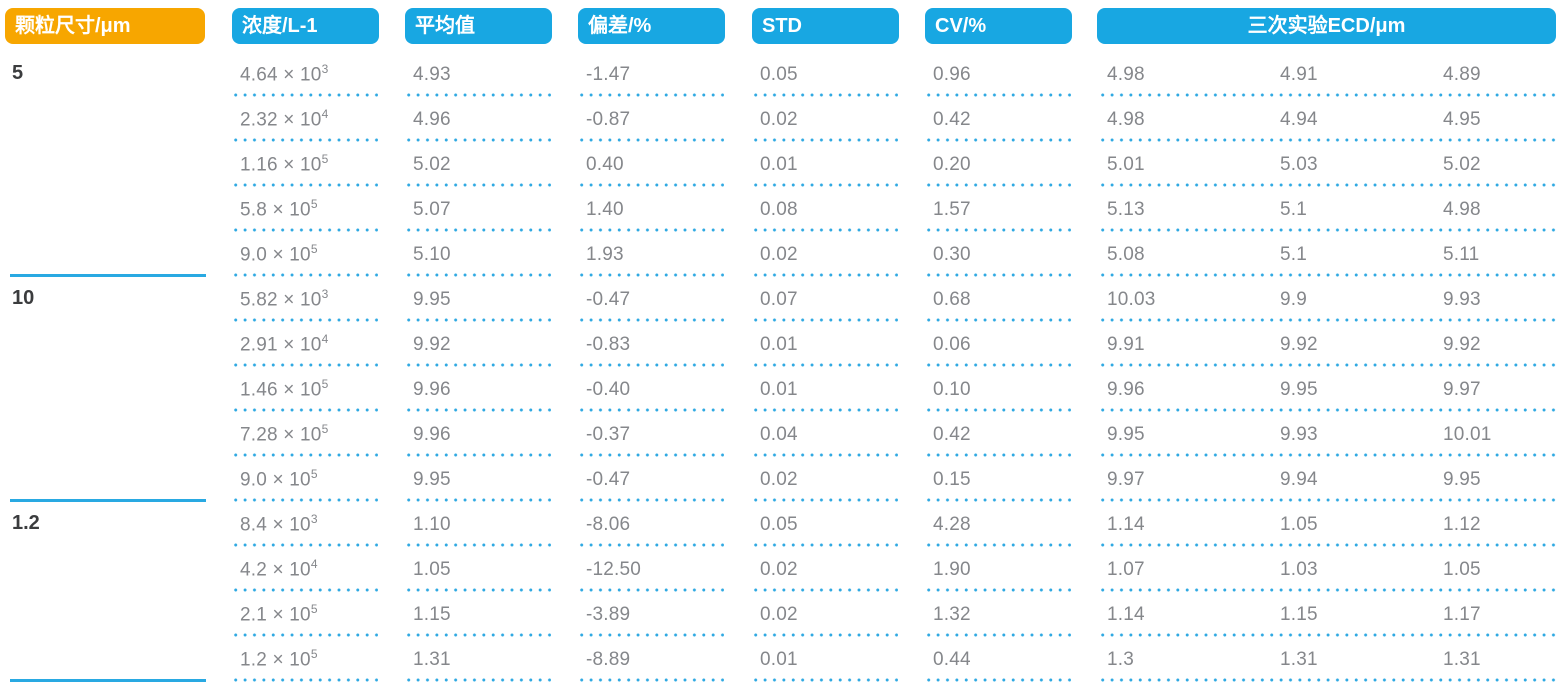 This screenshot has width=1564, height=700. What do you see at coordinates (1330, 614) in the screenshot?
I see `cell-ecd-triplet: 1.14 1.15 1.17` at bounding box center [1330, 614].